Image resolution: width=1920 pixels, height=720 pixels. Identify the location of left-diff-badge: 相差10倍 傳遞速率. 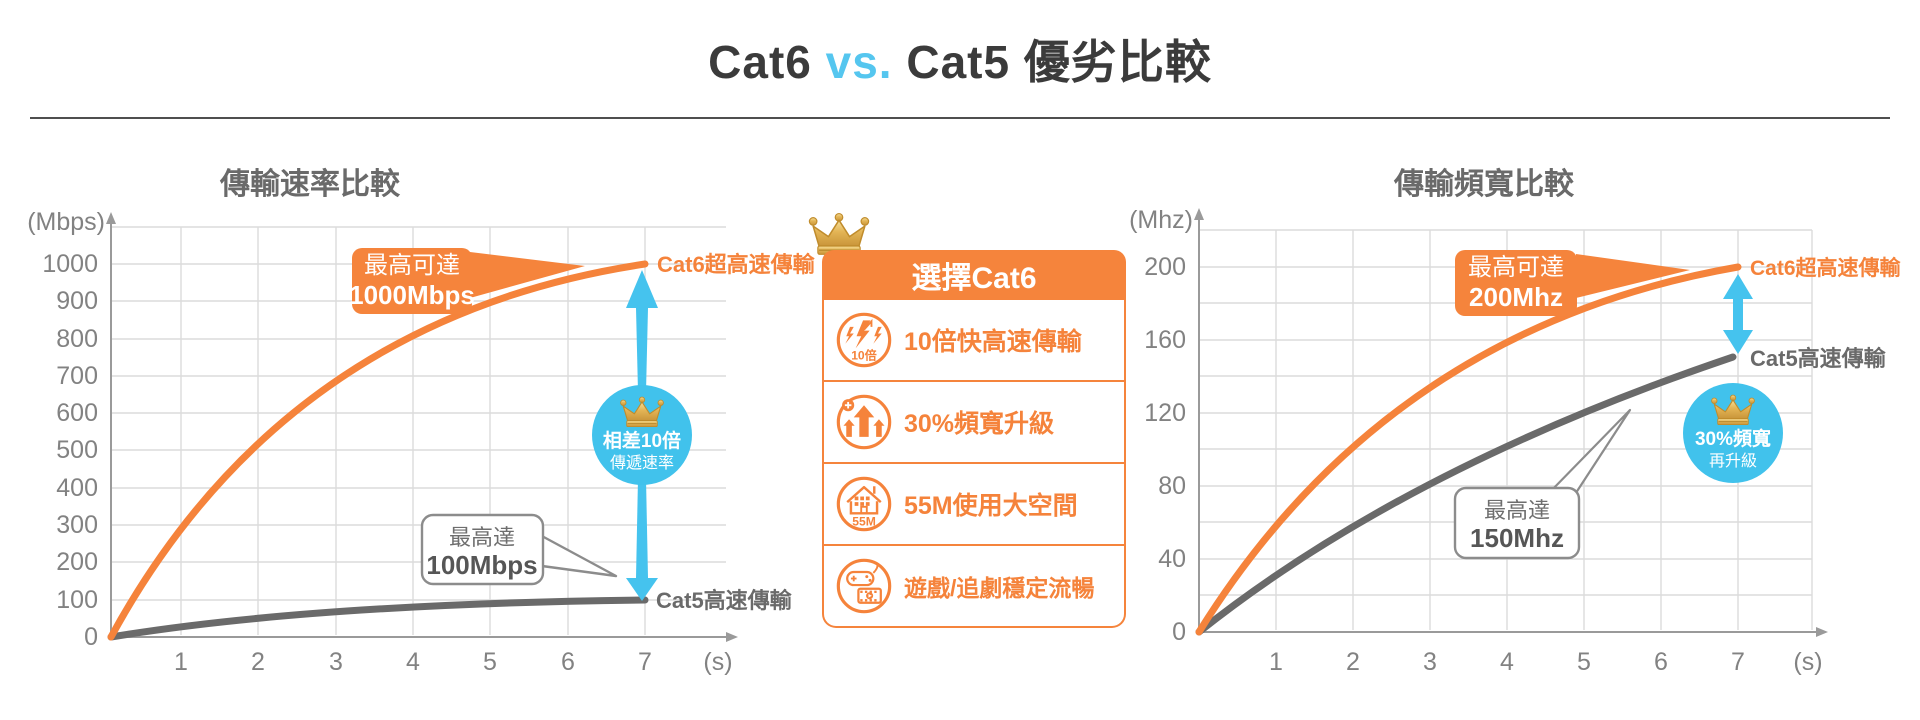
(642, 435).